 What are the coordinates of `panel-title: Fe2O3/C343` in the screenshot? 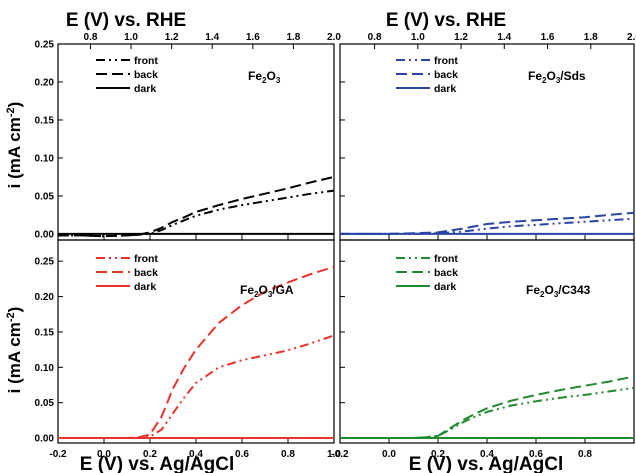 It's located at (558, 291).